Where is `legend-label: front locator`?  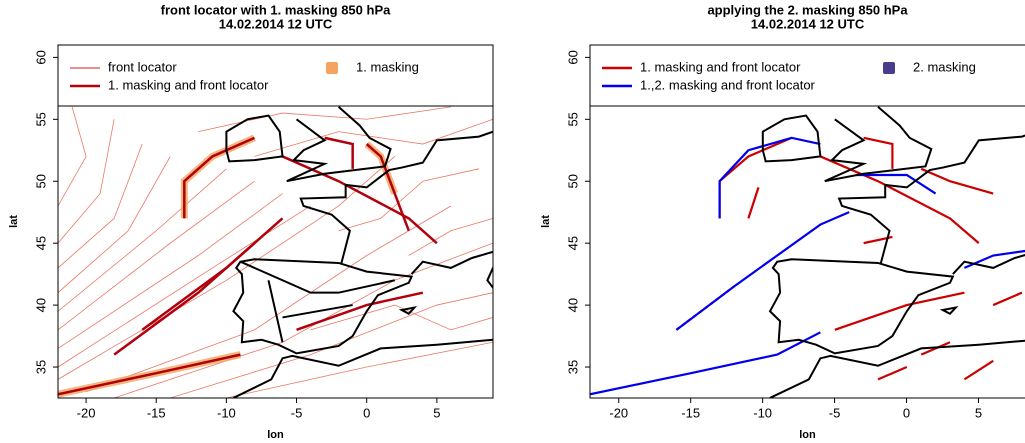
legend-label: front locator is located at coordinates (142, 66).